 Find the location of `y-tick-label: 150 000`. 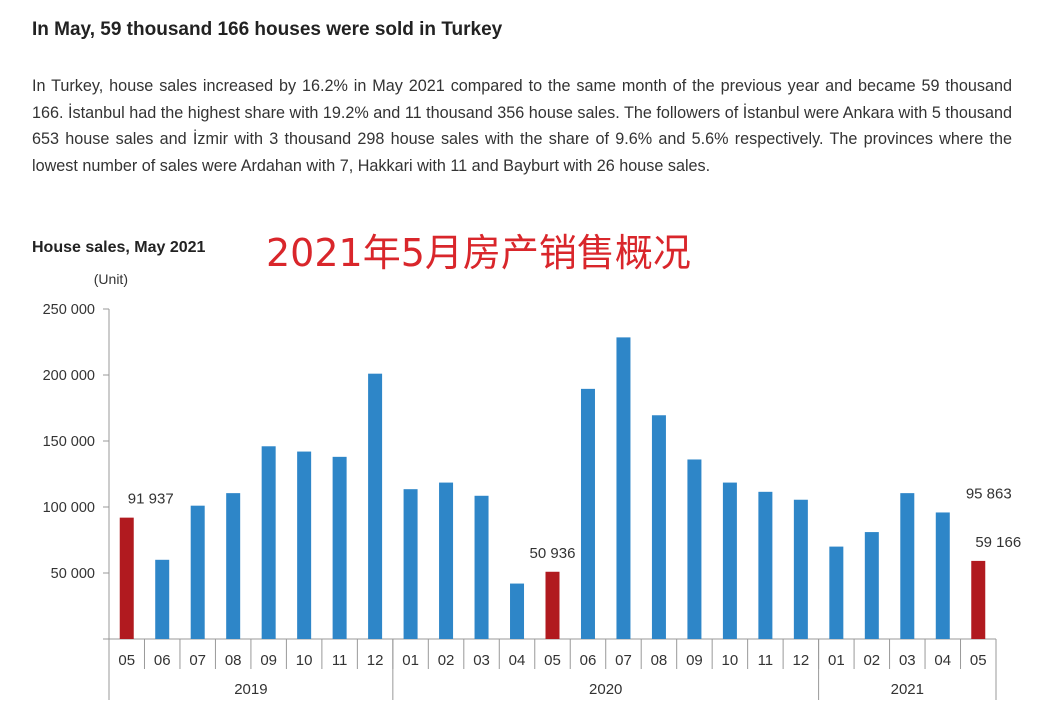

y-tick-label: 150 000 is located at coordinates (69, 442).